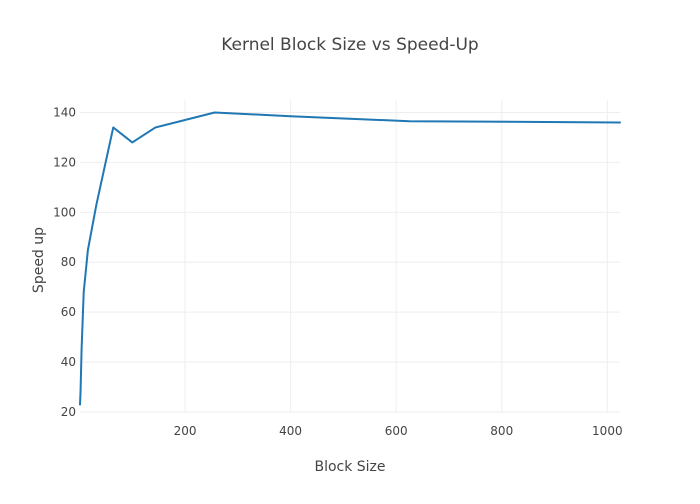 The height and width of the screenshot is (504, 700). I want to click on y-axis-title: Speed up, so click(39, 260).